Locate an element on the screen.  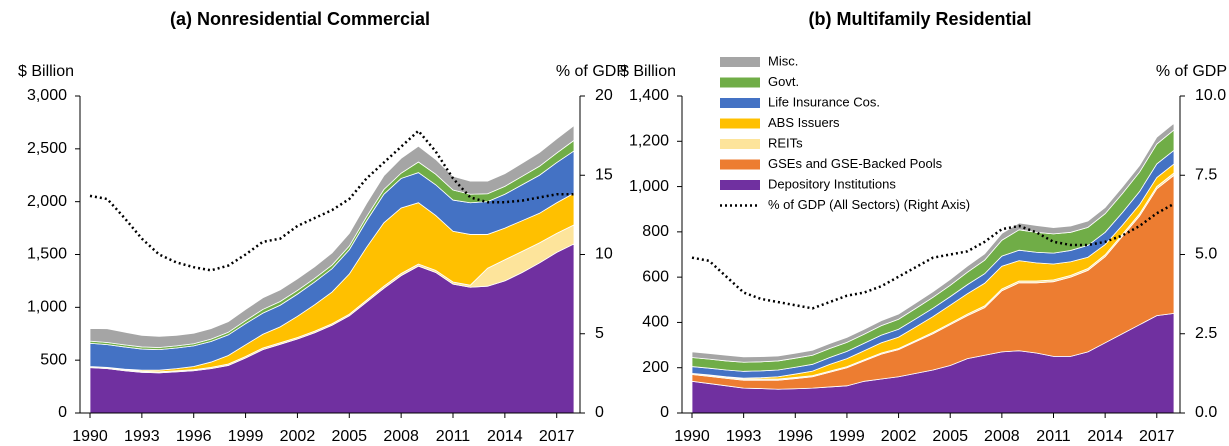
chart-title: (b) Multifamily Residential is located at coordinates (919, 19).